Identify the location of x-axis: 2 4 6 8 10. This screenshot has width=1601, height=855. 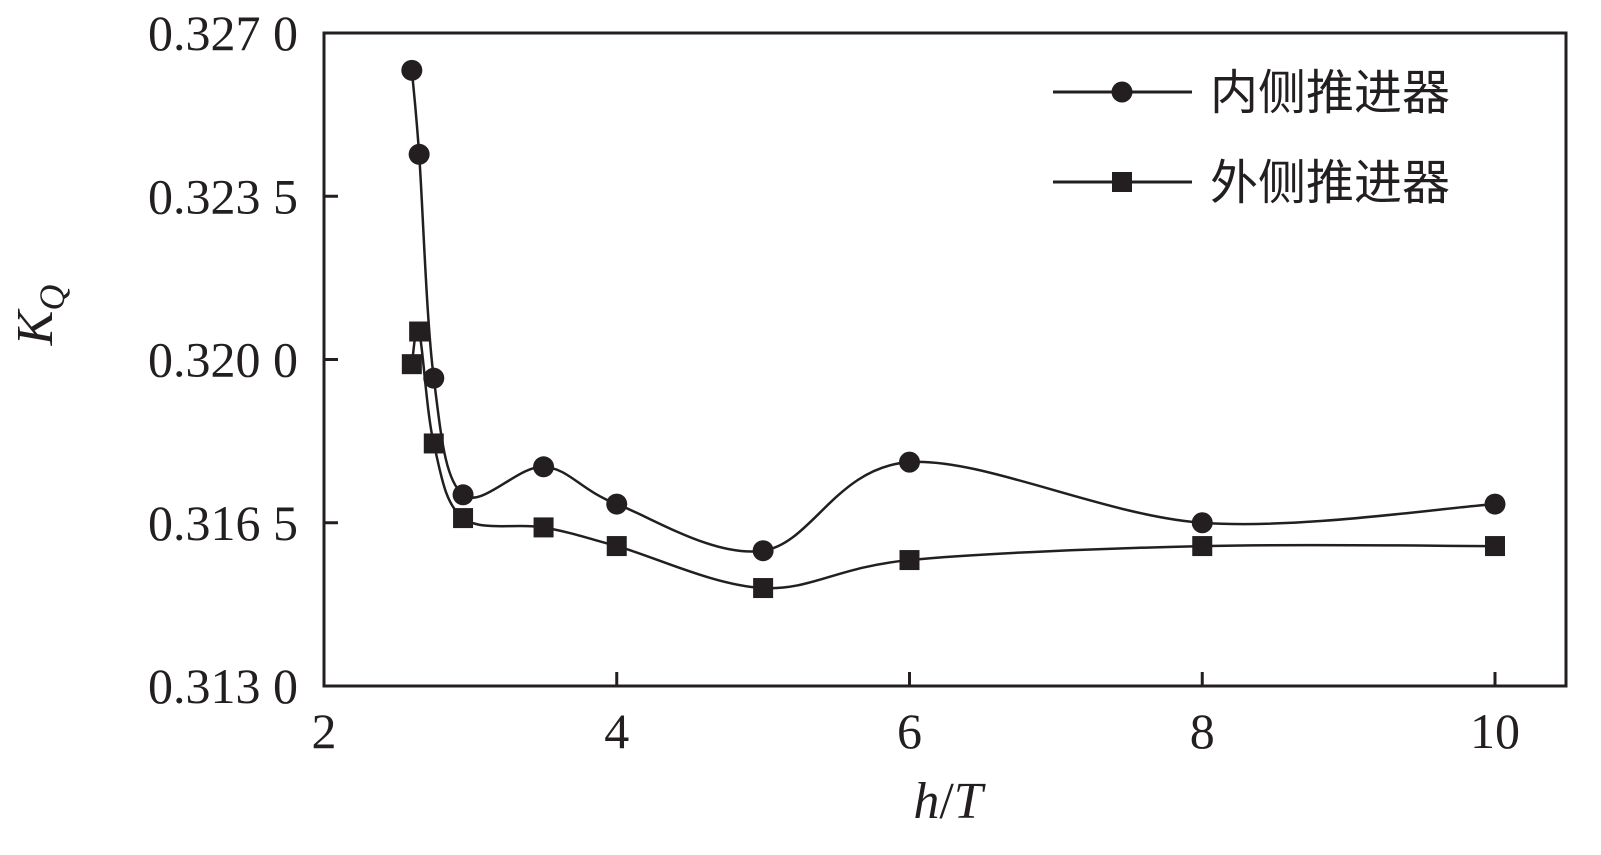
(916, 715).